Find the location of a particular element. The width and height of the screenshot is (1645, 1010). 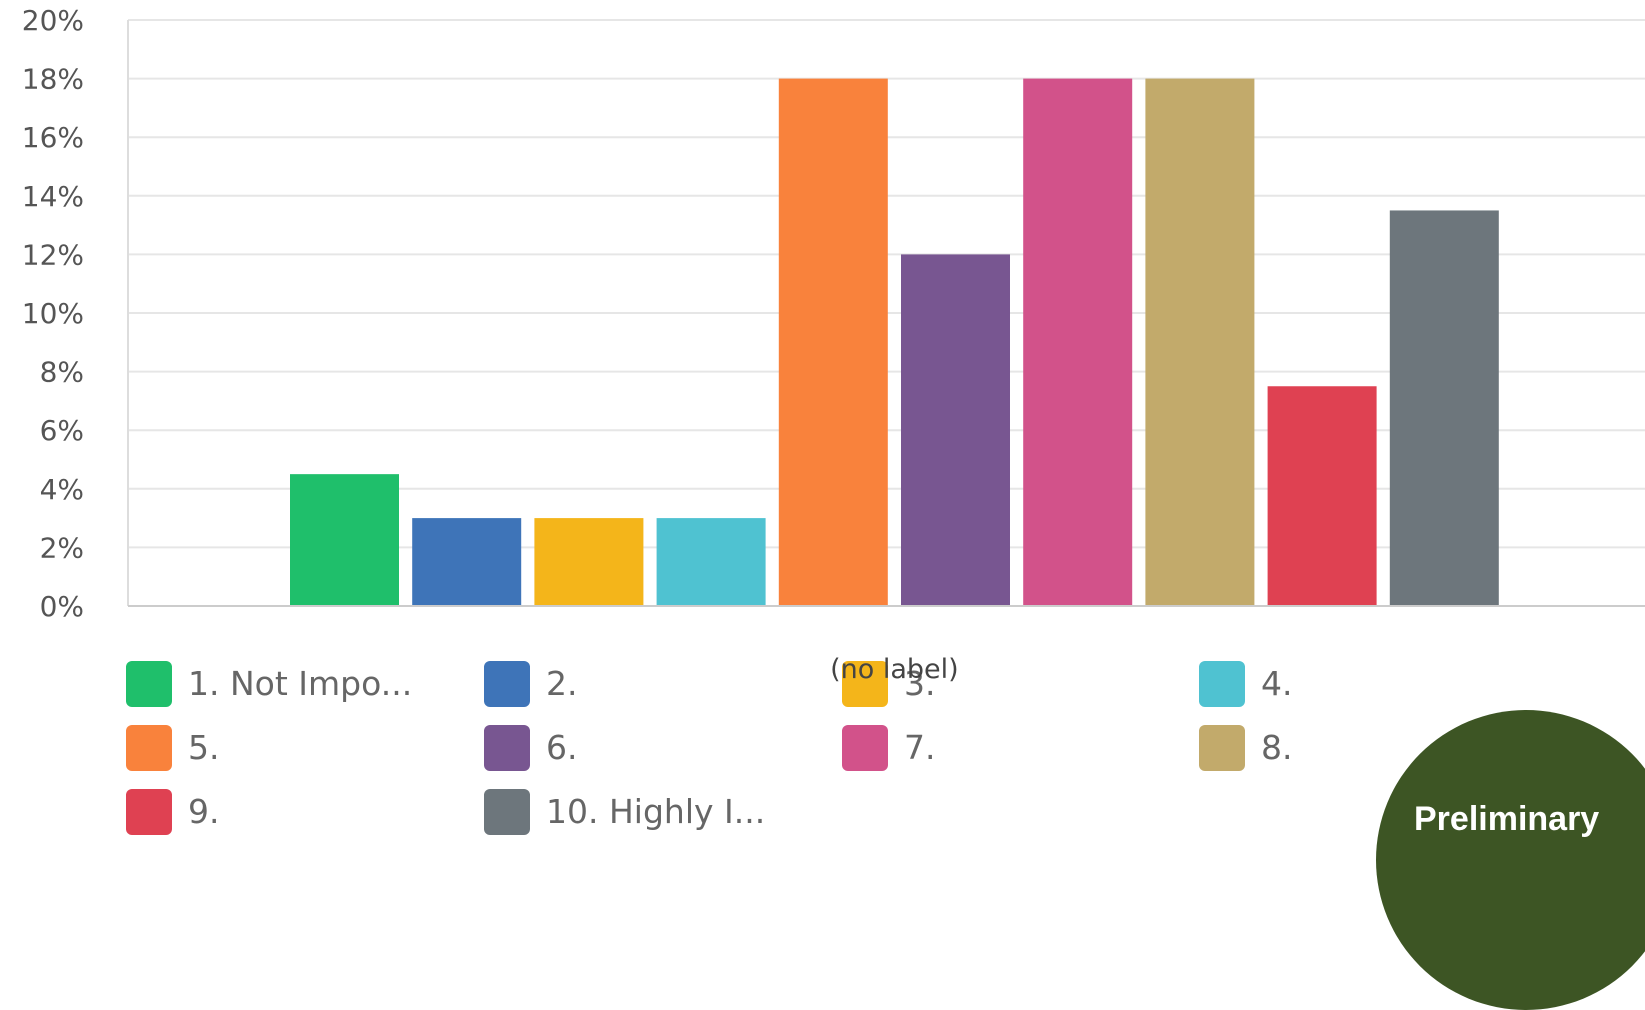

y-tick-label: 20% is located at coordinates (53, 20).